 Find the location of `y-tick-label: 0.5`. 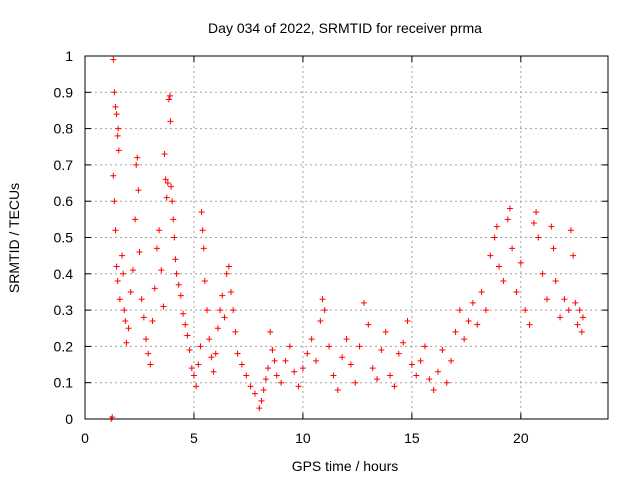

y-tick-label: 0.5 is located at coordinates (64, 238).